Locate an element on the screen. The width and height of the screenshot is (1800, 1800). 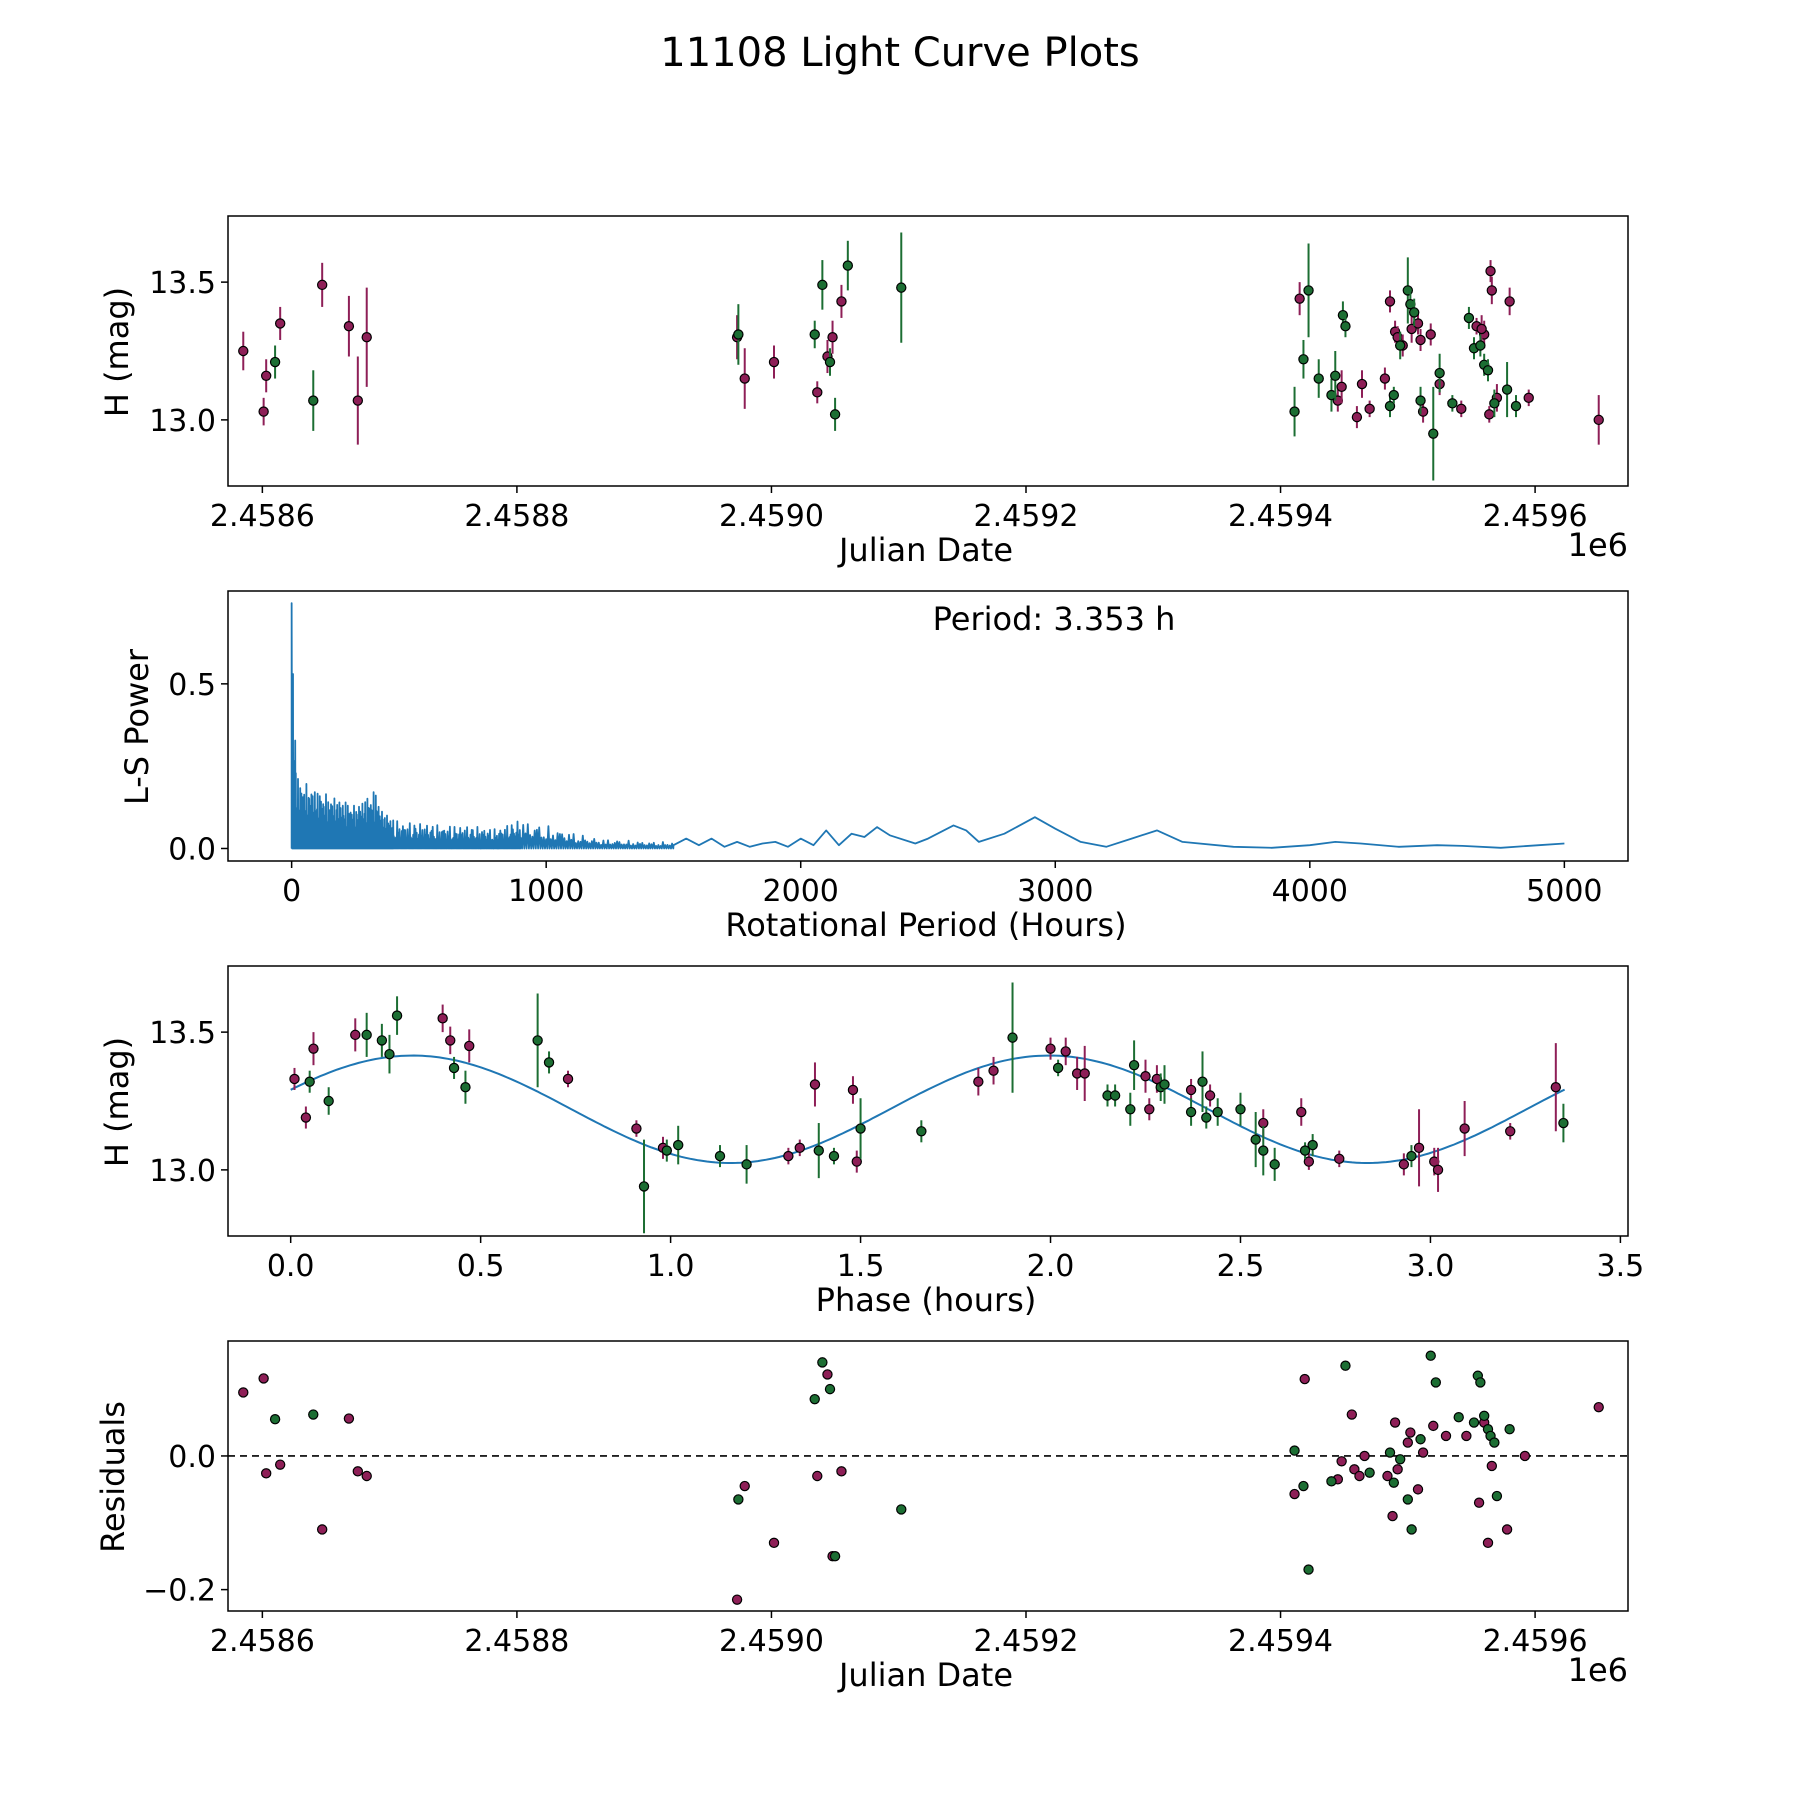
periodogram-ylabel: L-S Power is located at coordinates (137, 726).